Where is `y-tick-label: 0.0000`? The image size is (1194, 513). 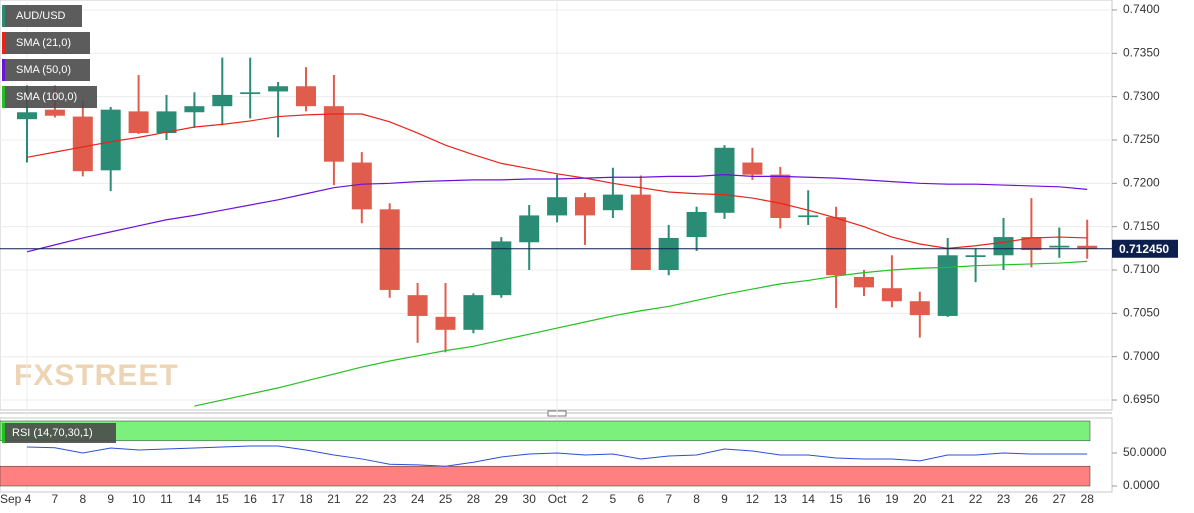 y-tick-label: 0.0000 is located at coordinates (1141, 485).